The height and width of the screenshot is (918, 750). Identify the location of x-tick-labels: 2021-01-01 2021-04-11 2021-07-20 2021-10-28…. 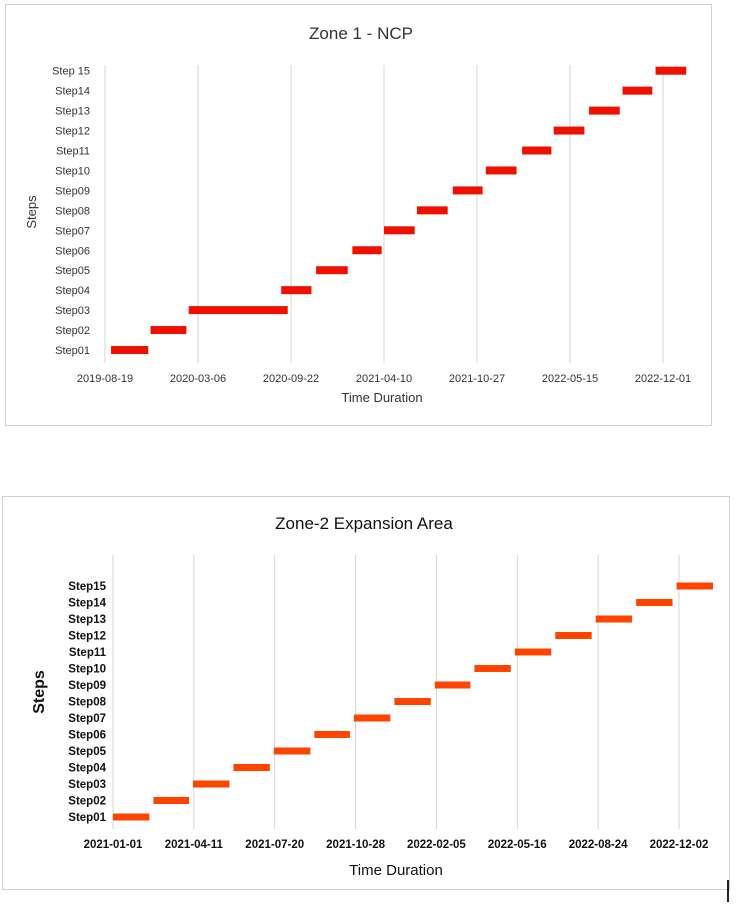
(396, 845).